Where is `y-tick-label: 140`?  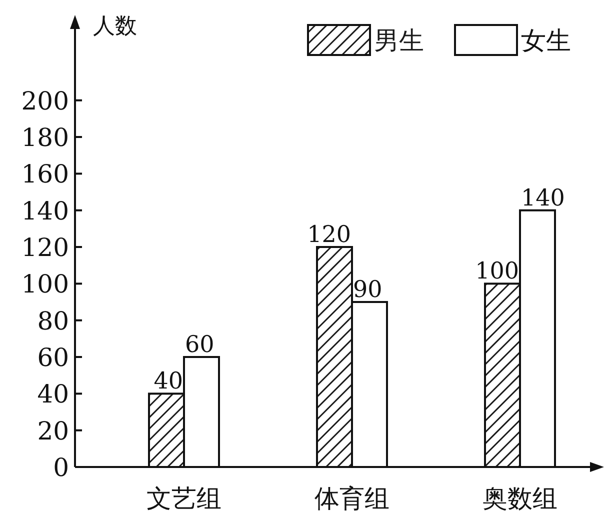
y-tick-label: 140 is located at coordinates (45, 211).